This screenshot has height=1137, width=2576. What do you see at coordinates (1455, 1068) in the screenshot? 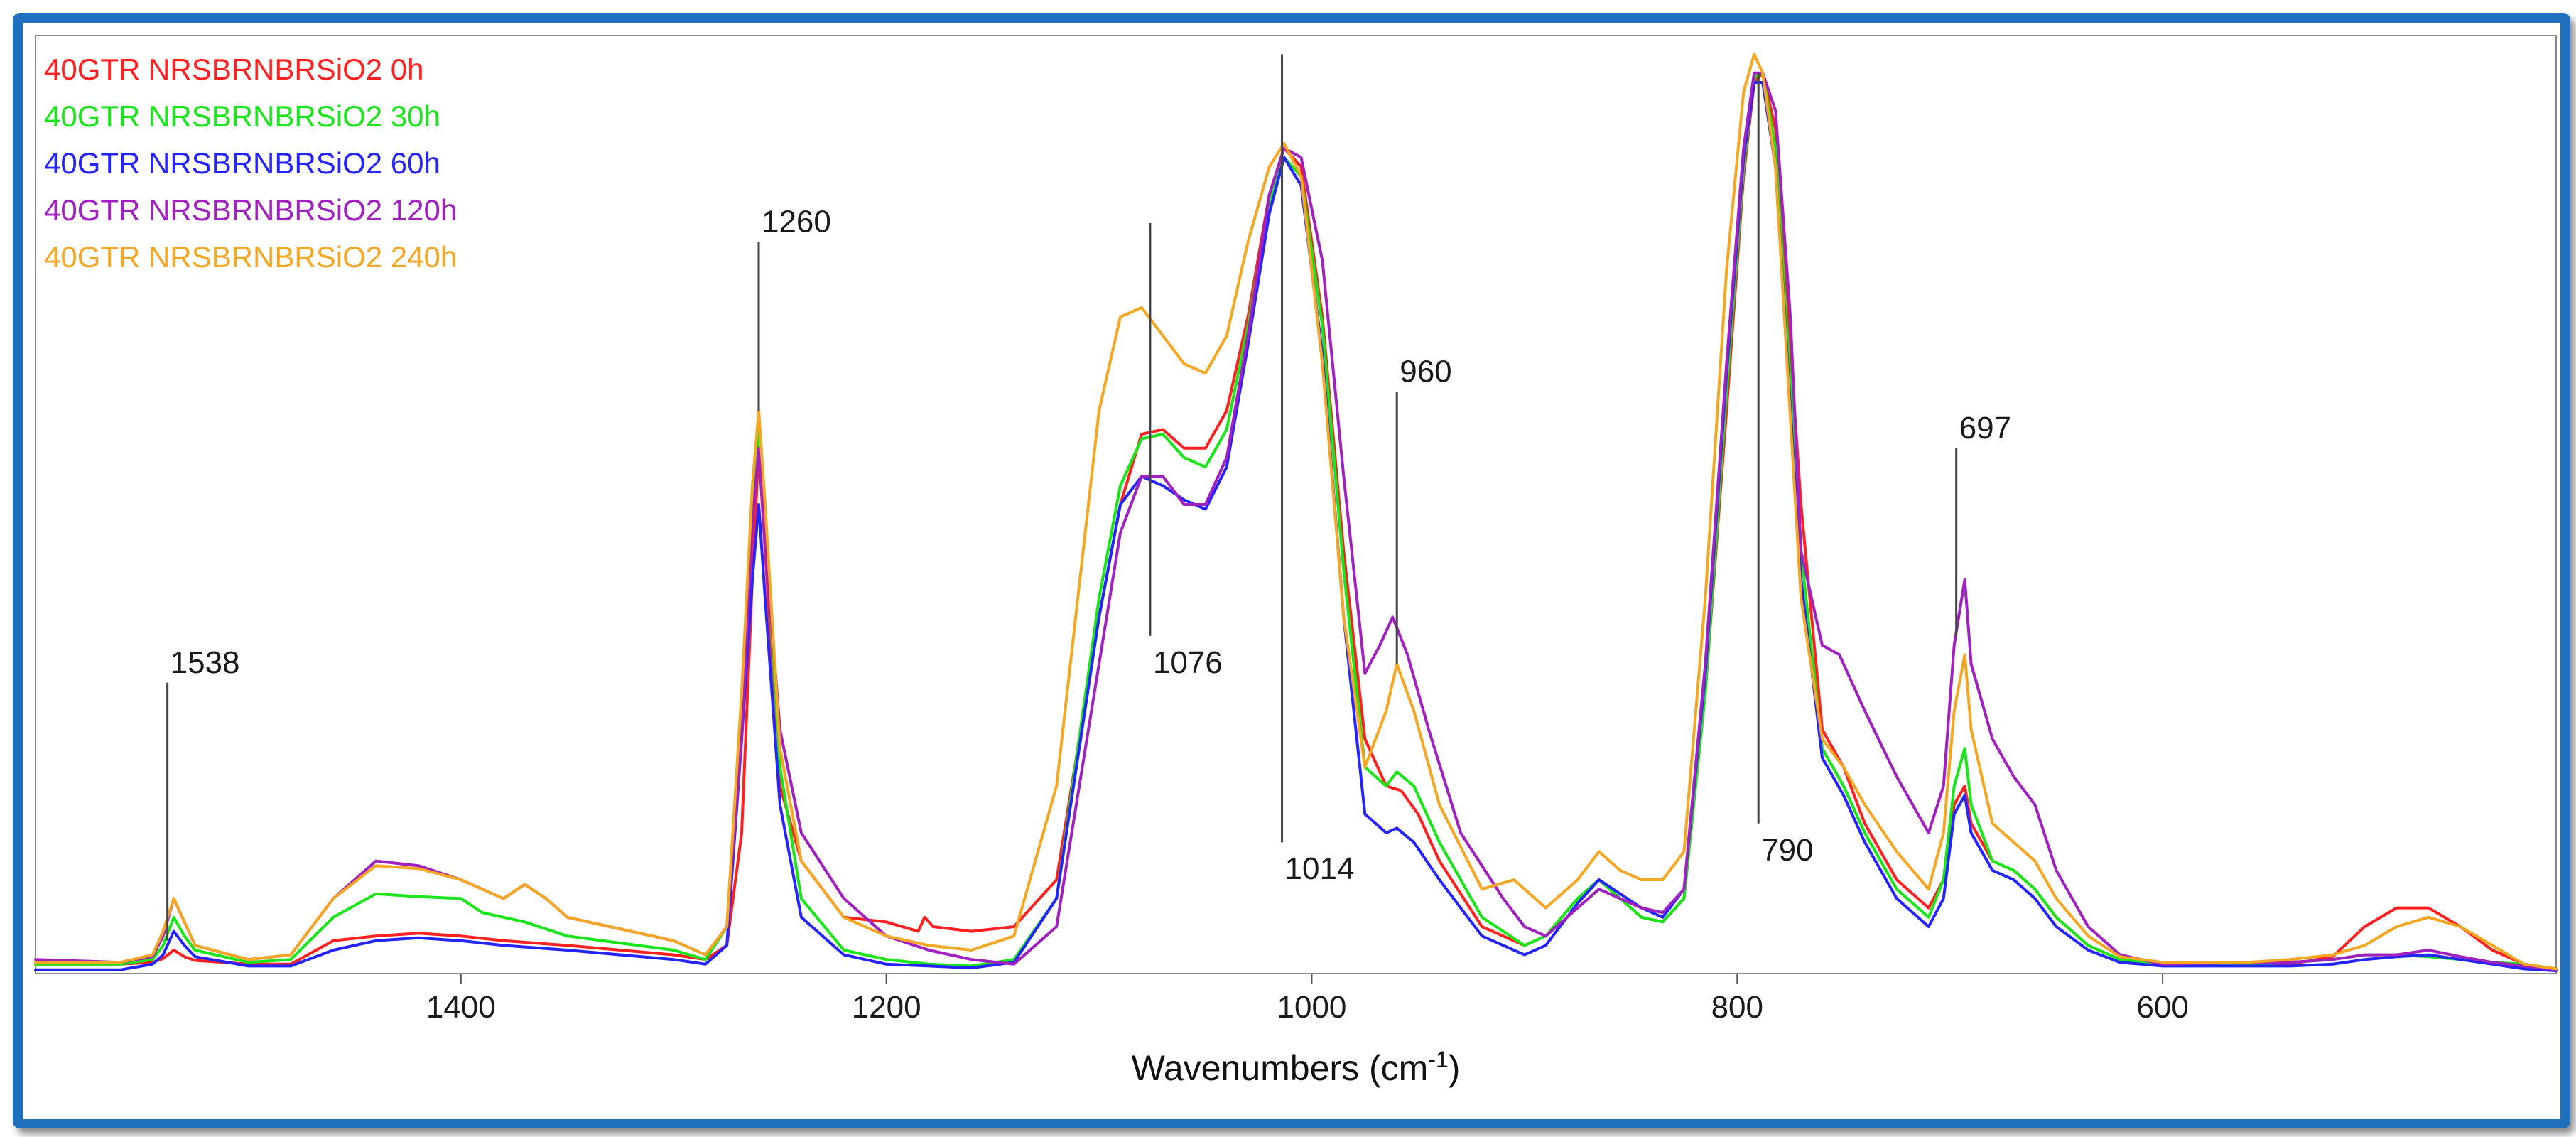
I see `x-axis-title-close: )` at bounding box center [1455, 1068].